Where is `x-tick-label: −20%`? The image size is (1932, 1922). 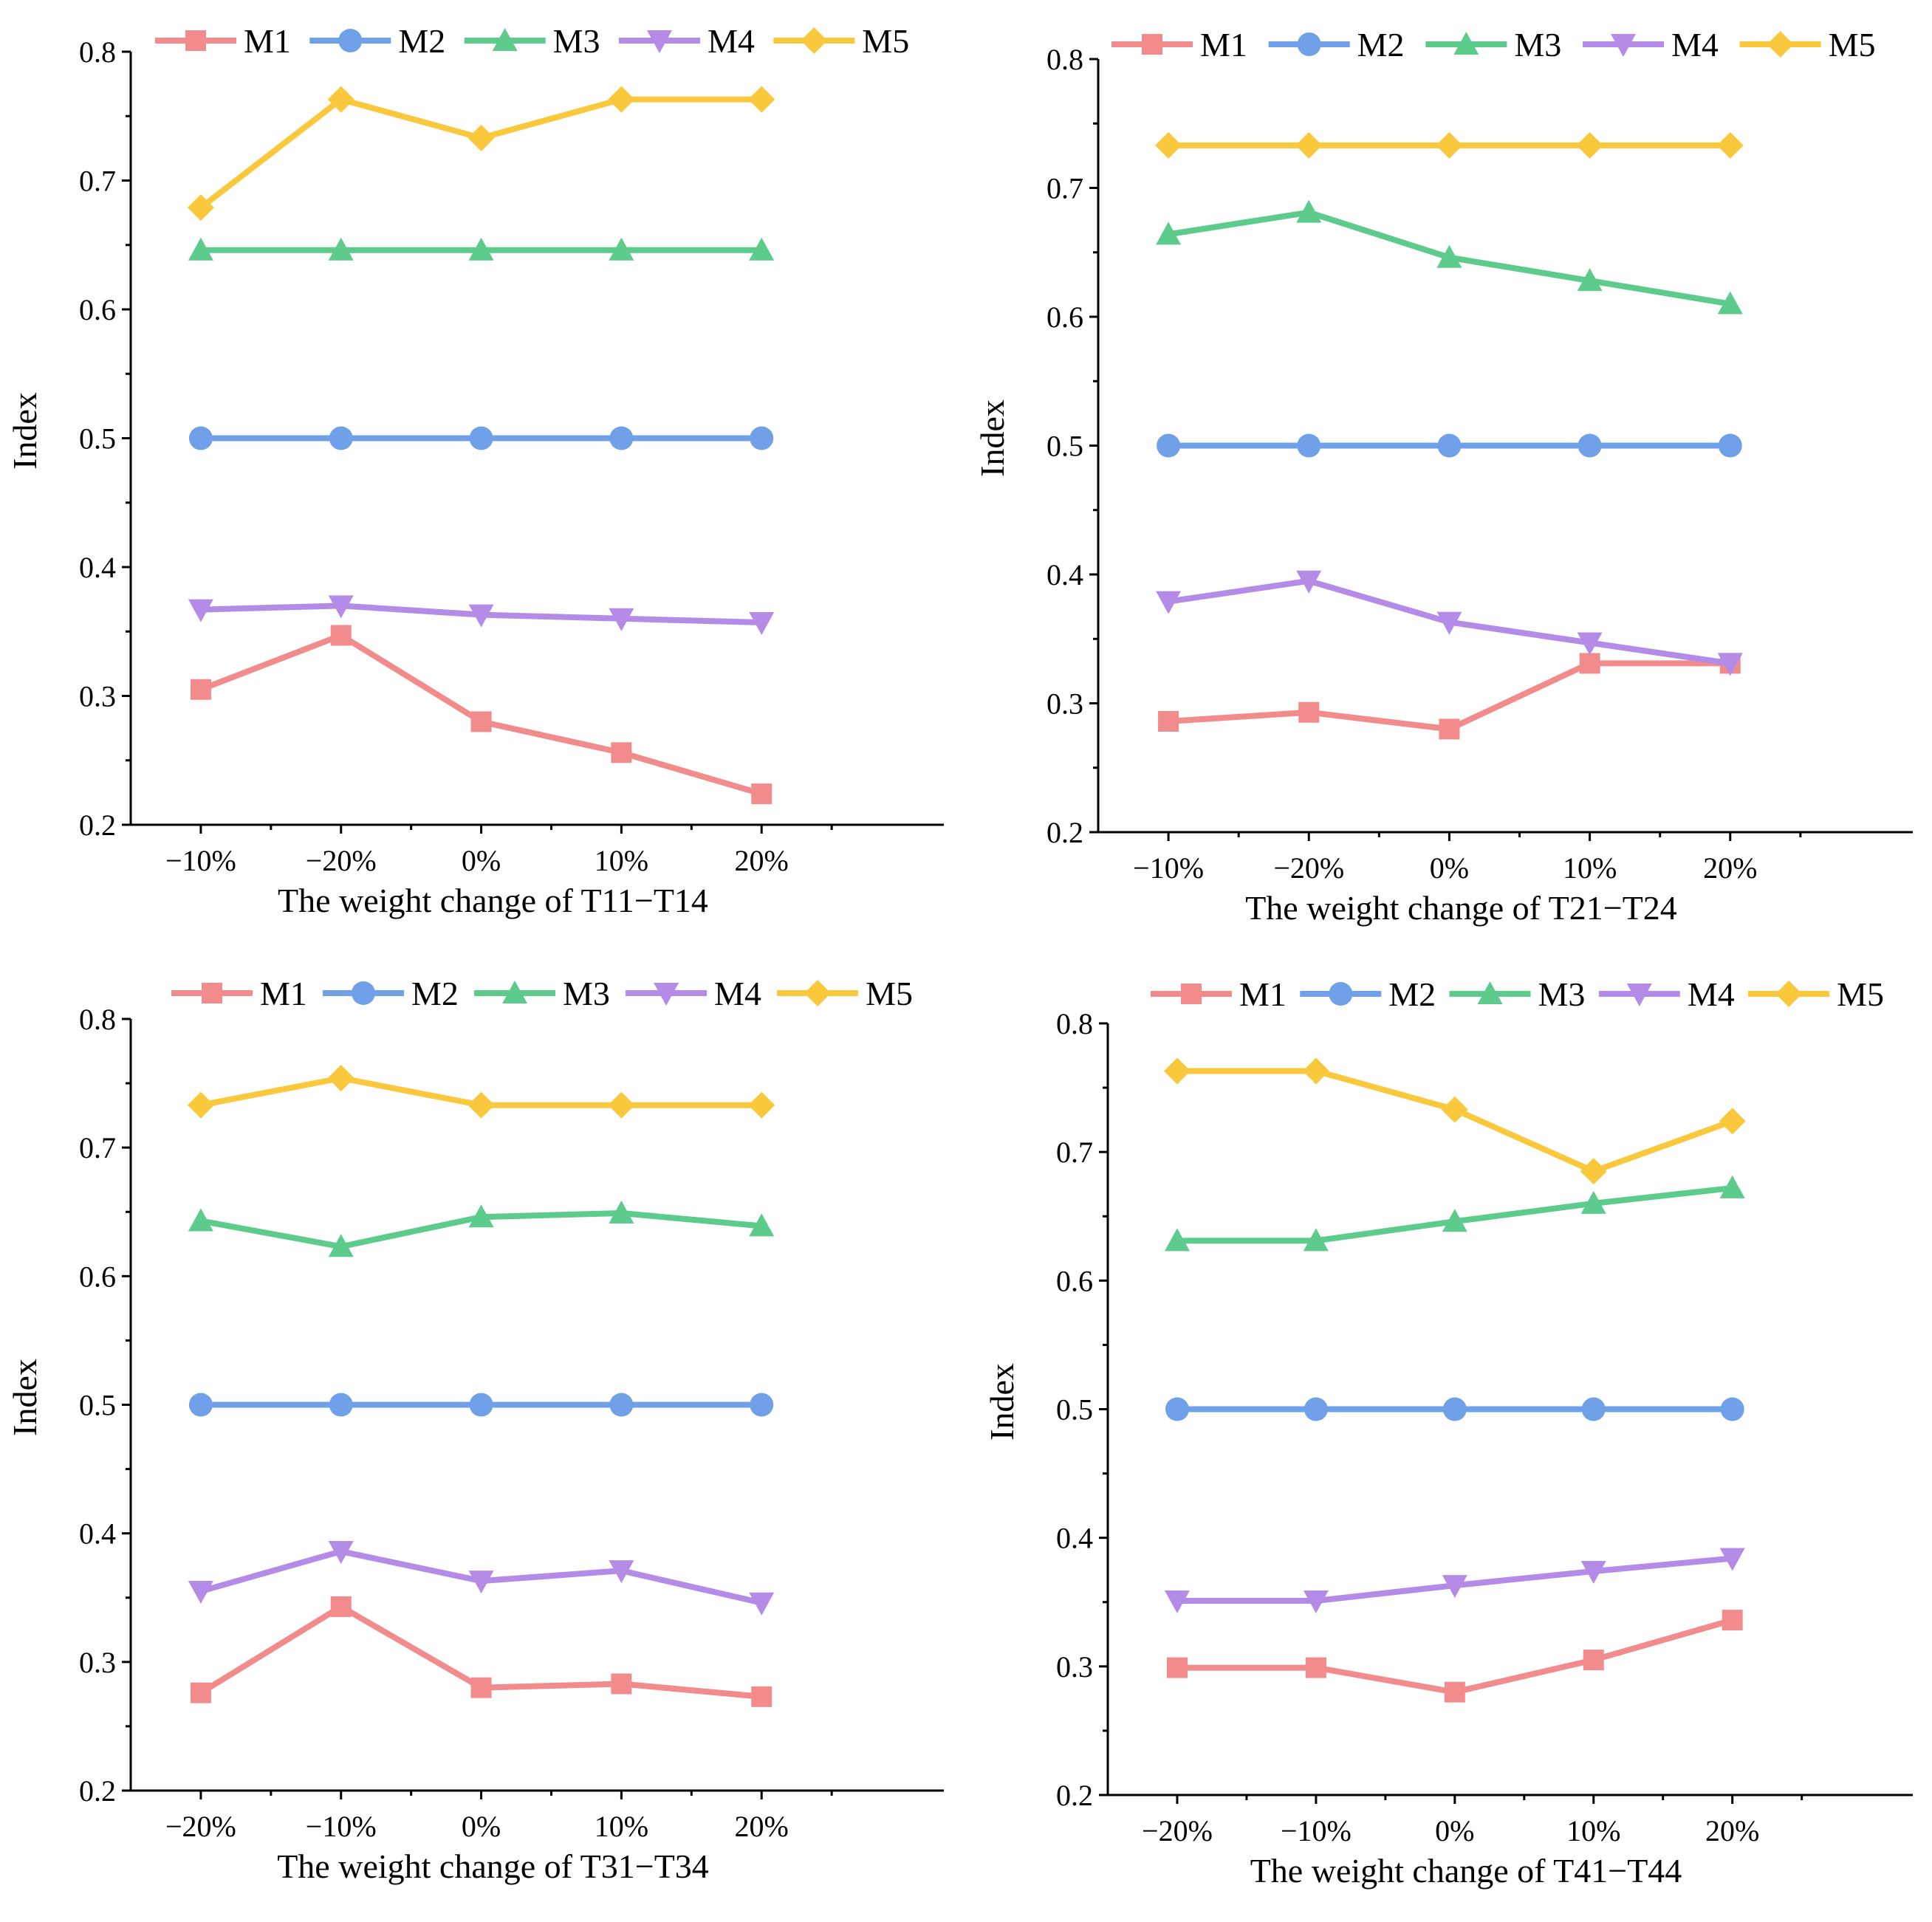
x-tick-label: −20% is located at coordinates (200, 1826).